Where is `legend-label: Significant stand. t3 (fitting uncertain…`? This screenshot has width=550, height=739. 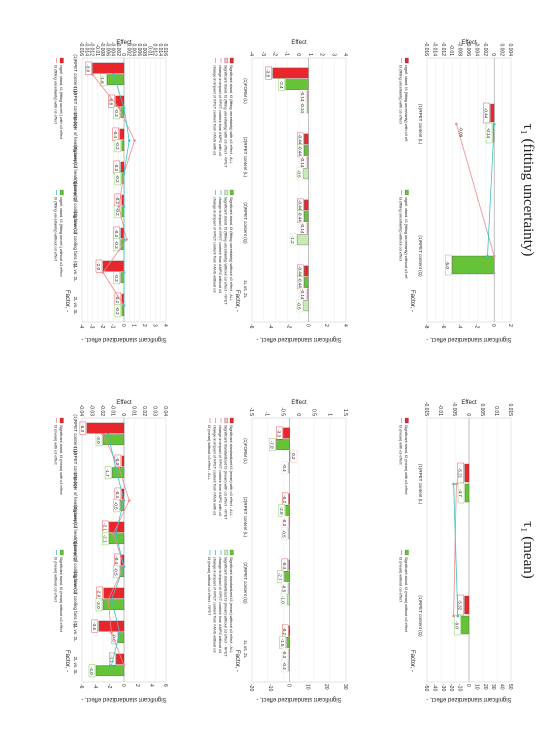
legend-label: Significant stand. t3 (fitting uncertain… is located at coordinates (231, 114).